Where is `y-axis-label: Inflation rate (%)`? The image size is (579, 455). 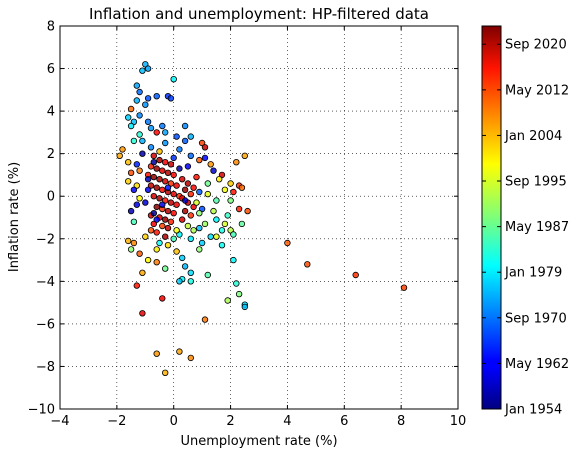
y-axis-label: Inflation rate (%) is located at coordinates (14, 217).